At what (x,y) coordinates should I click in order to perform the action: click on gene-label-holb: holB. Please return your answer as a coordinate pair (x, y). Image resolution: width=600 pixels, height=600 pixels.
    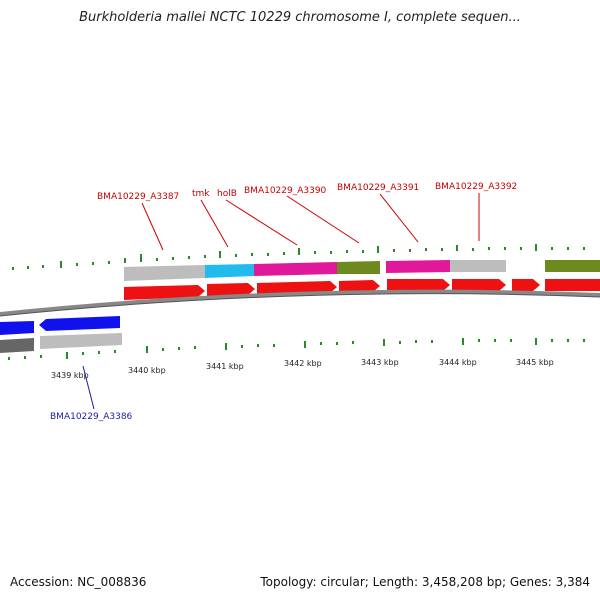
    Looking at the image, I should click on (227, 194).